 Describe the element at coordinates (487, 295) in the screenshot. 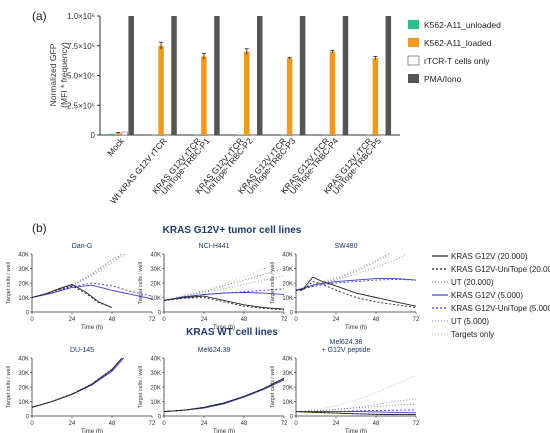

I see `legend-label: KRAS G12V (5.000)` at that location.